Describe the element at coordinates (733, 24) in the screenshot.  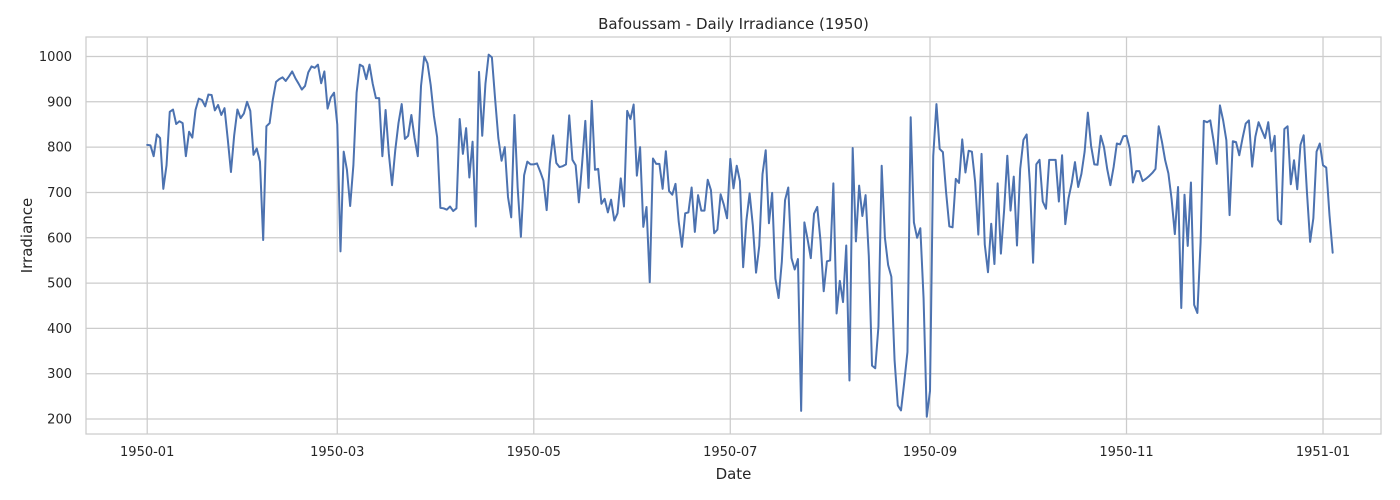
I see `chart-title: Bafoussam - Daily Irradiance (1950)` at that location.